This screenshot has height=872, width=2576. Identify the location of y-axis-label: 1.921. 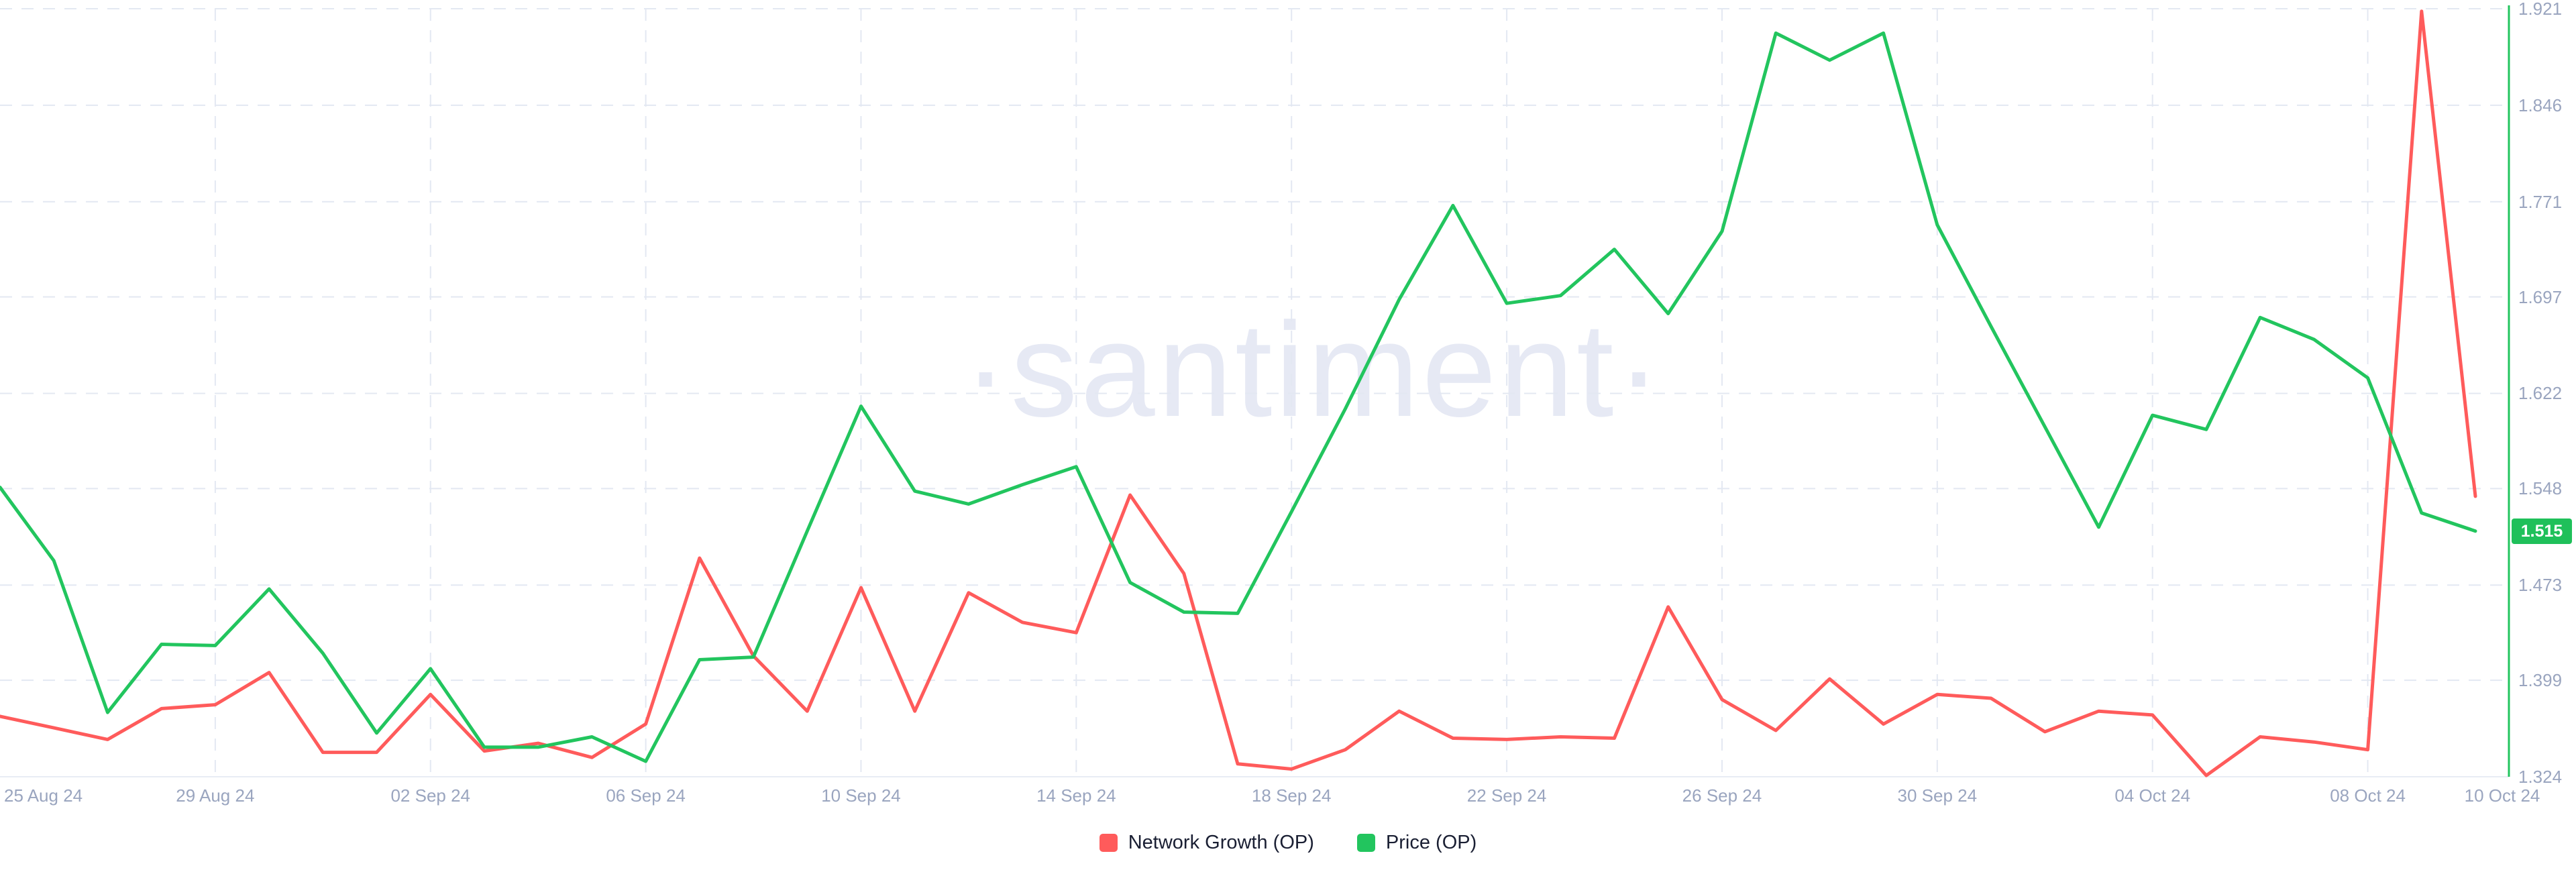
(2540, 9).